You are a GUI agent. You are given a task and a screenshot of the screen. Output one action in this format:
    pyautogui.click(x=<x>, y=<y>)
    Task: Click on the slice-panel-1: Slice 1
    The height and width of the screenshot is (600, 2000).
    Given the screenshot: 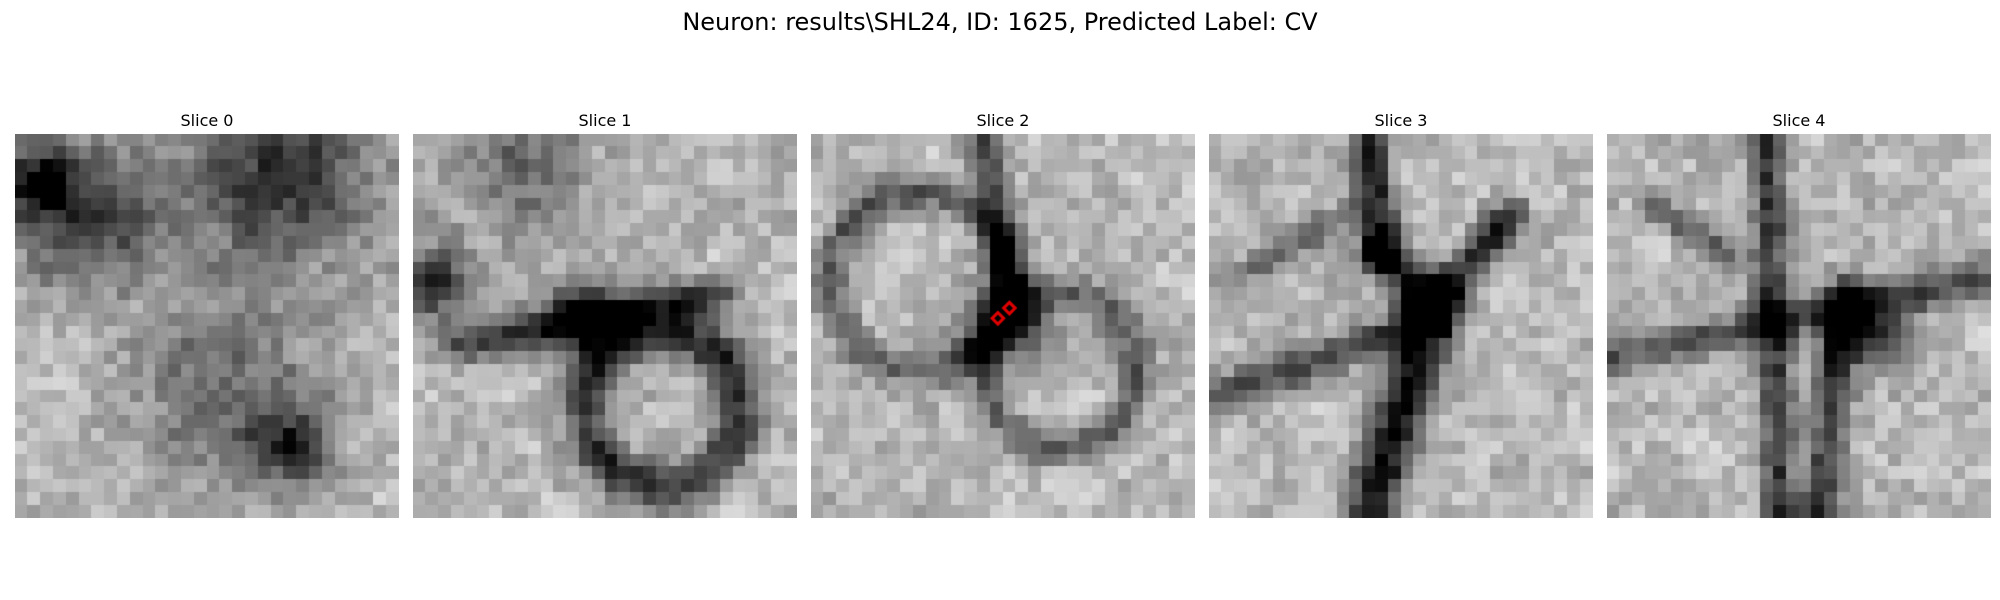 What is the action you would take?
    pyautogui.click(x=605, y=313)
    